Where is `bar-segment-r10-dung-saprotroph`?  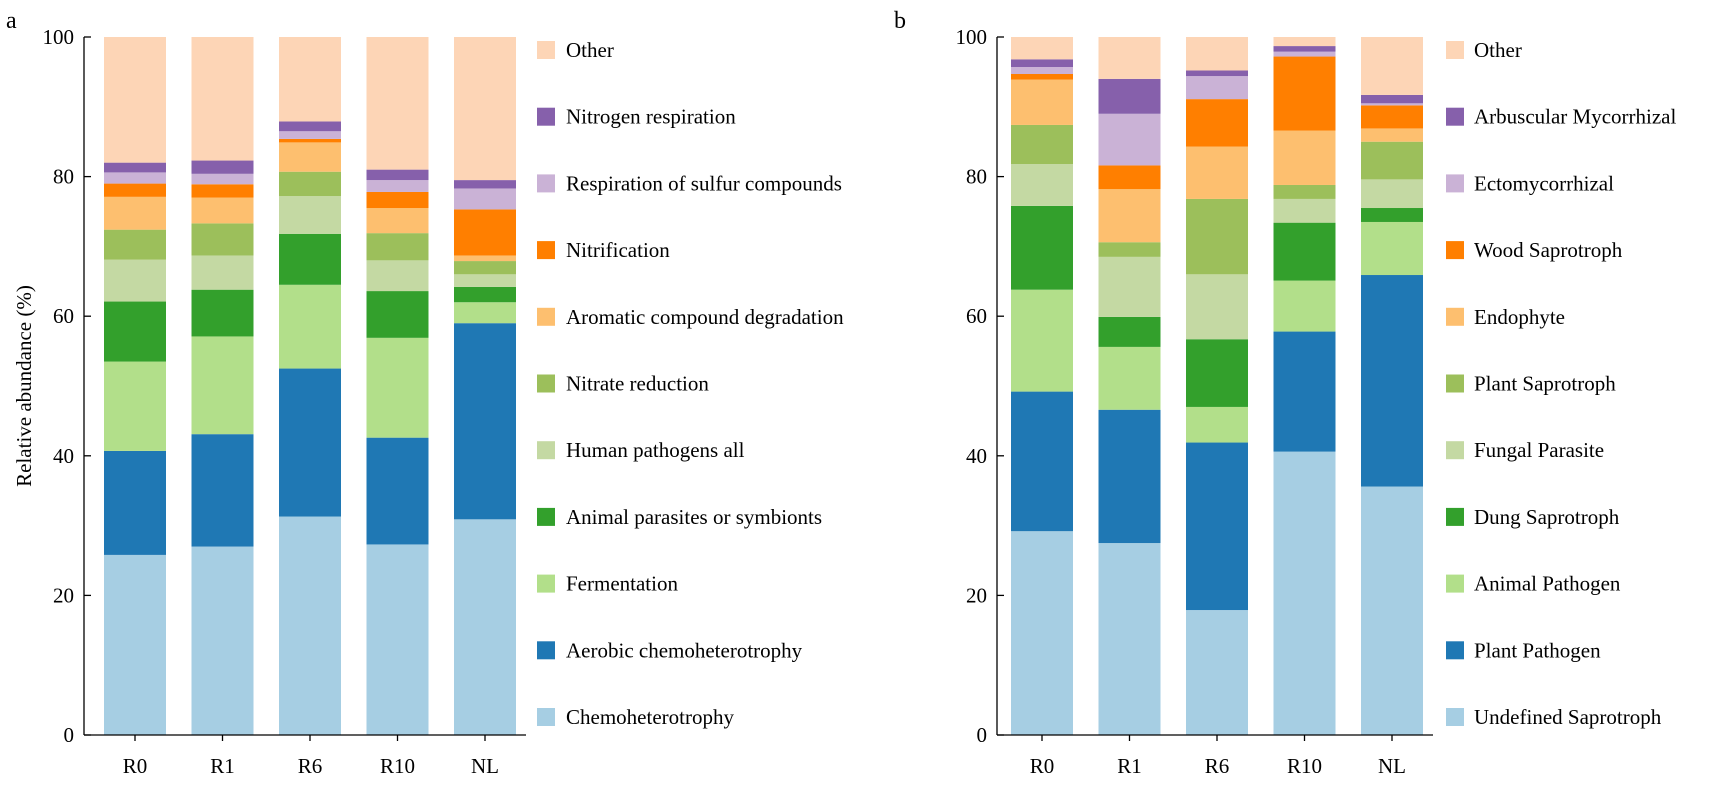 bar-segment-r10-dung-saprotroph is located at coordinates (1304, 251).